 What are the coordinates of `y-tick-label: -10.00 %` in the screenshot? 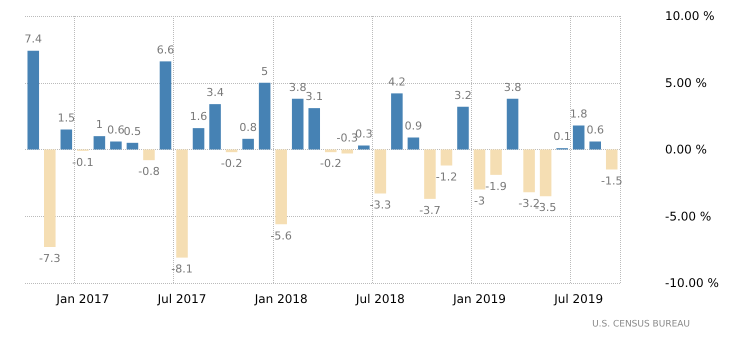 It's located at (692, 283).